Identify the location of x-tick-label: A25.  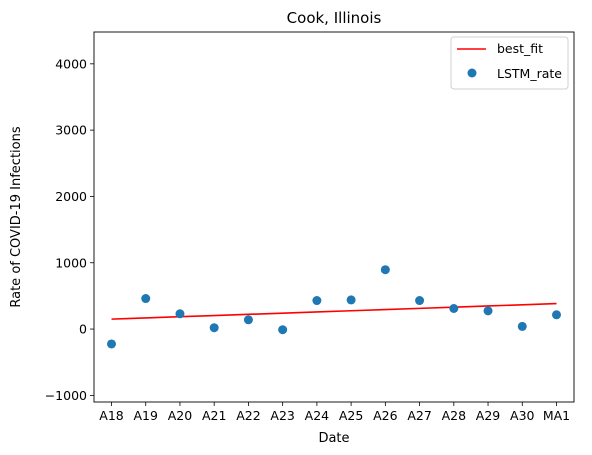
(351, 415).